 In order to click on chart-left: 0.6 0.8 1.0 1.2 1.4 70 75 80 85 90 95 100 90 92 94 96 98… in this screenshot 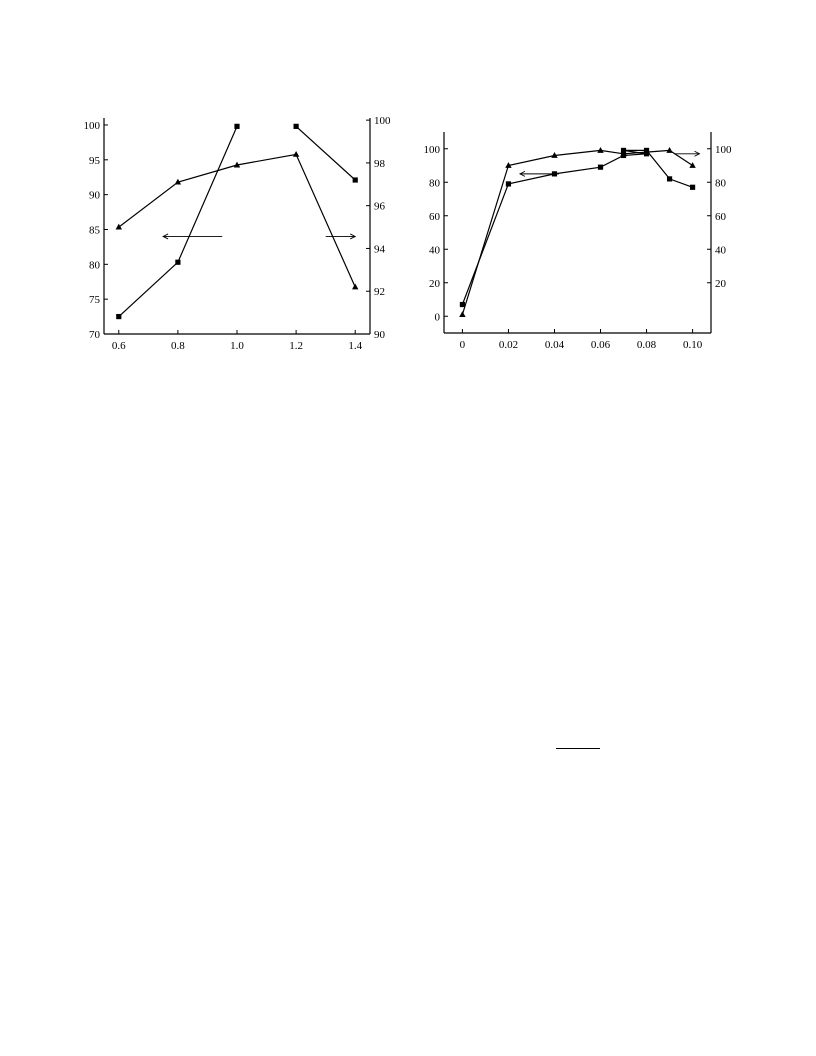, I will do `click(238, 233)`.